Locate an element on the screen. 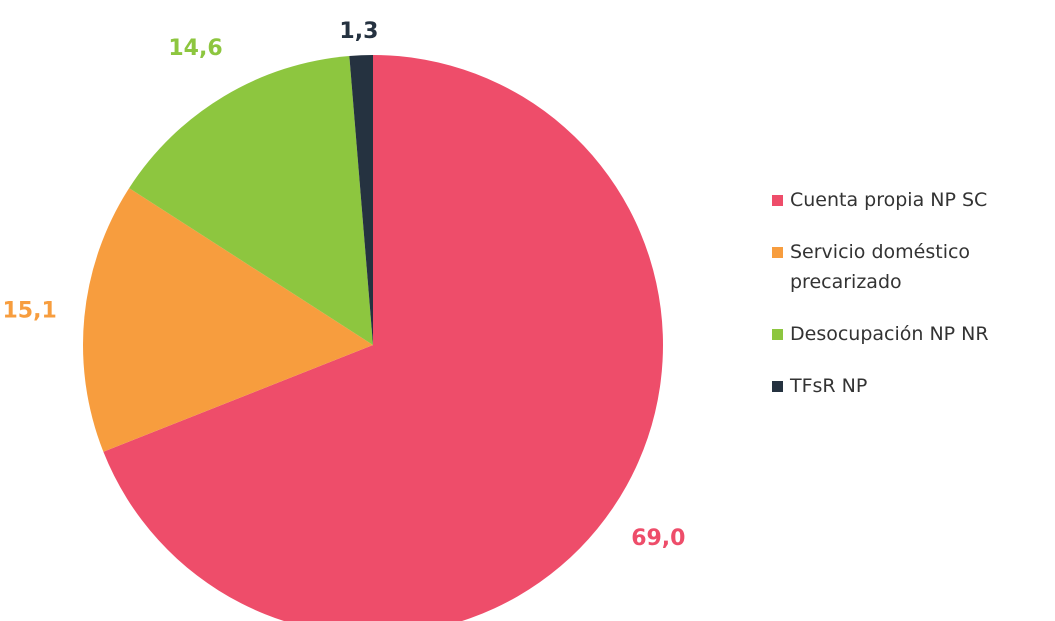  legend-label: Cuenta propia NP SC is located at coordinates (889, 200).